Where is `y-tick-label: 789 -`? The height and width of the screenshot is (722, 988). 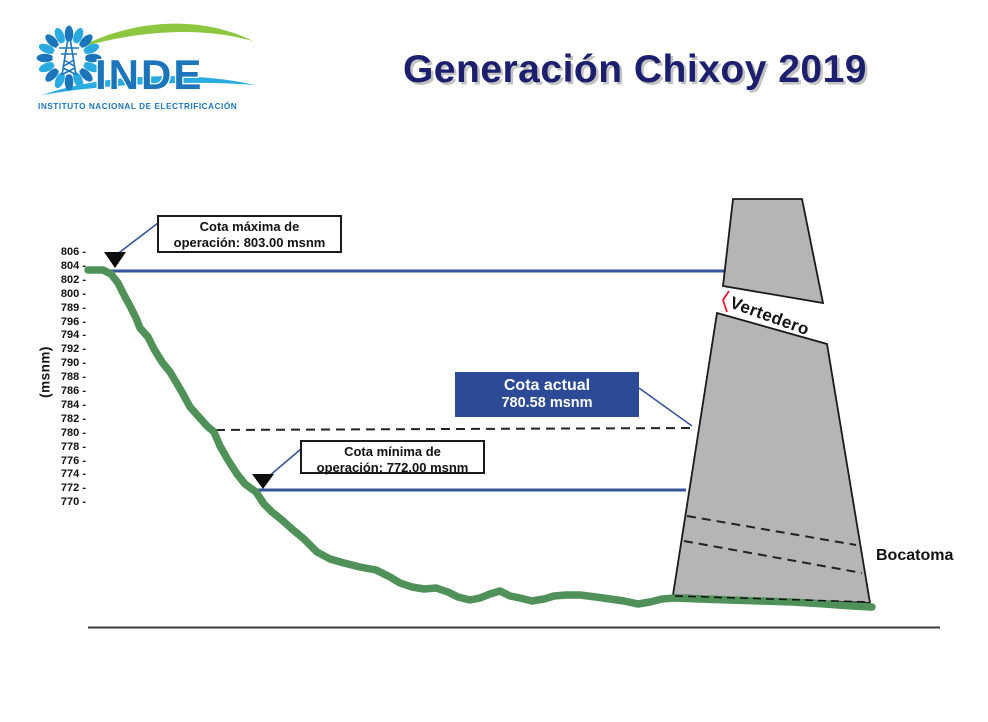
y-tick-label: 789 - is located at coordinates (73, 307).